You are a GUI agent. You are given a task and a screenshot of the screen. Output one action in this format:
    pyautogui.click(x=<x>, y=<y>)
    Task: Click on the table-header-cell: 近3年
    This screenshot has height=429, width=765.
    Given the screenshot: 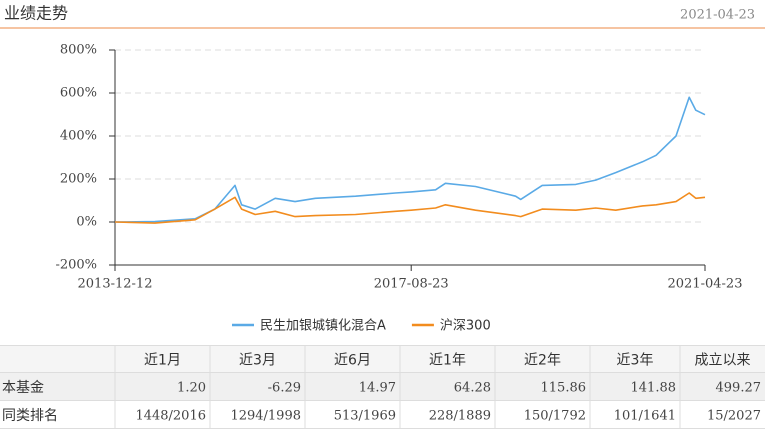 What is the action you would take?
    pyautogui.click(x=635, y=361)
    